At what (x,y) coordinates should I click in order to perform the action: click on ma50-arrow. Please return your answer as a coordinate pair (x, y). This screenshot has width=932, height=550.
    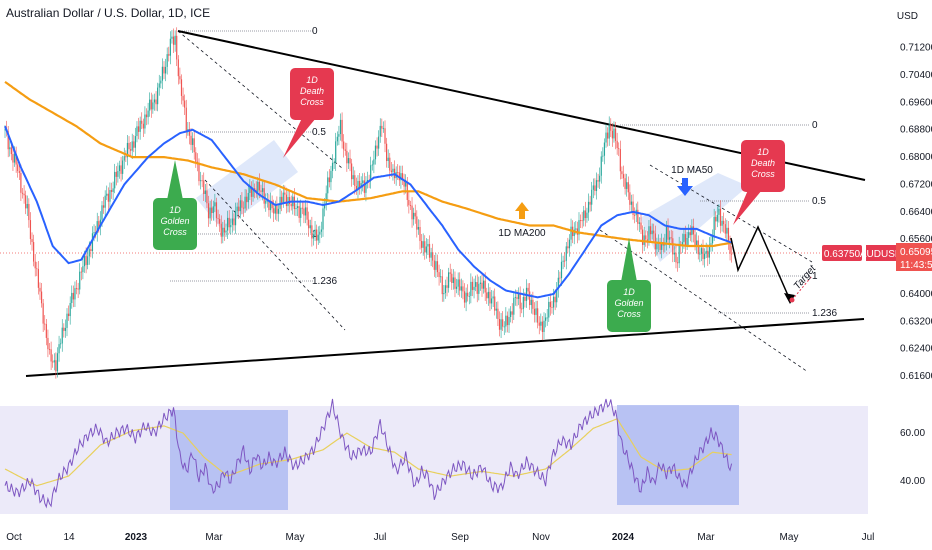
    Looking at the image, I should click on (685, 187).